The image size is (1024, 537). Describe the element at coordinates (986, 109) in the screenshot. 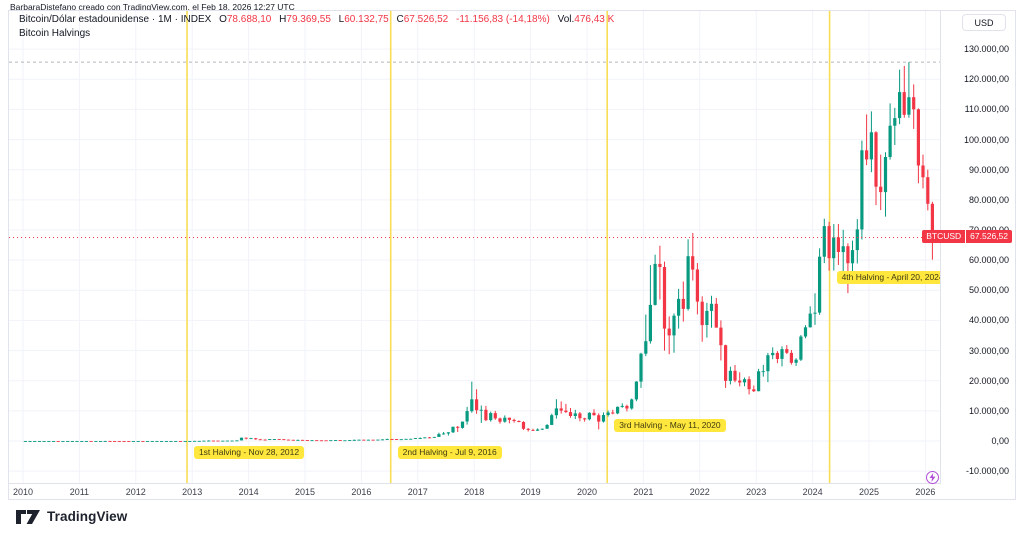

I see `price-axis-label: 110.000,00` at that location.